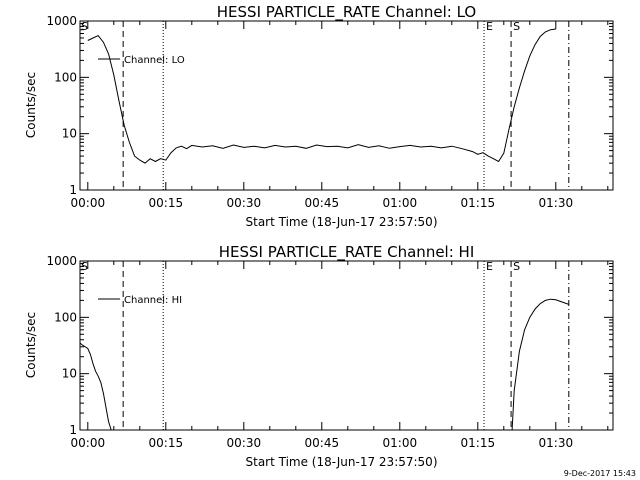 Image resolution: width=640 pixels, height=480 pixels. I want to click on chart-title: HESSI PARTICLE_RATE Channel: LO, so click(346, 12).